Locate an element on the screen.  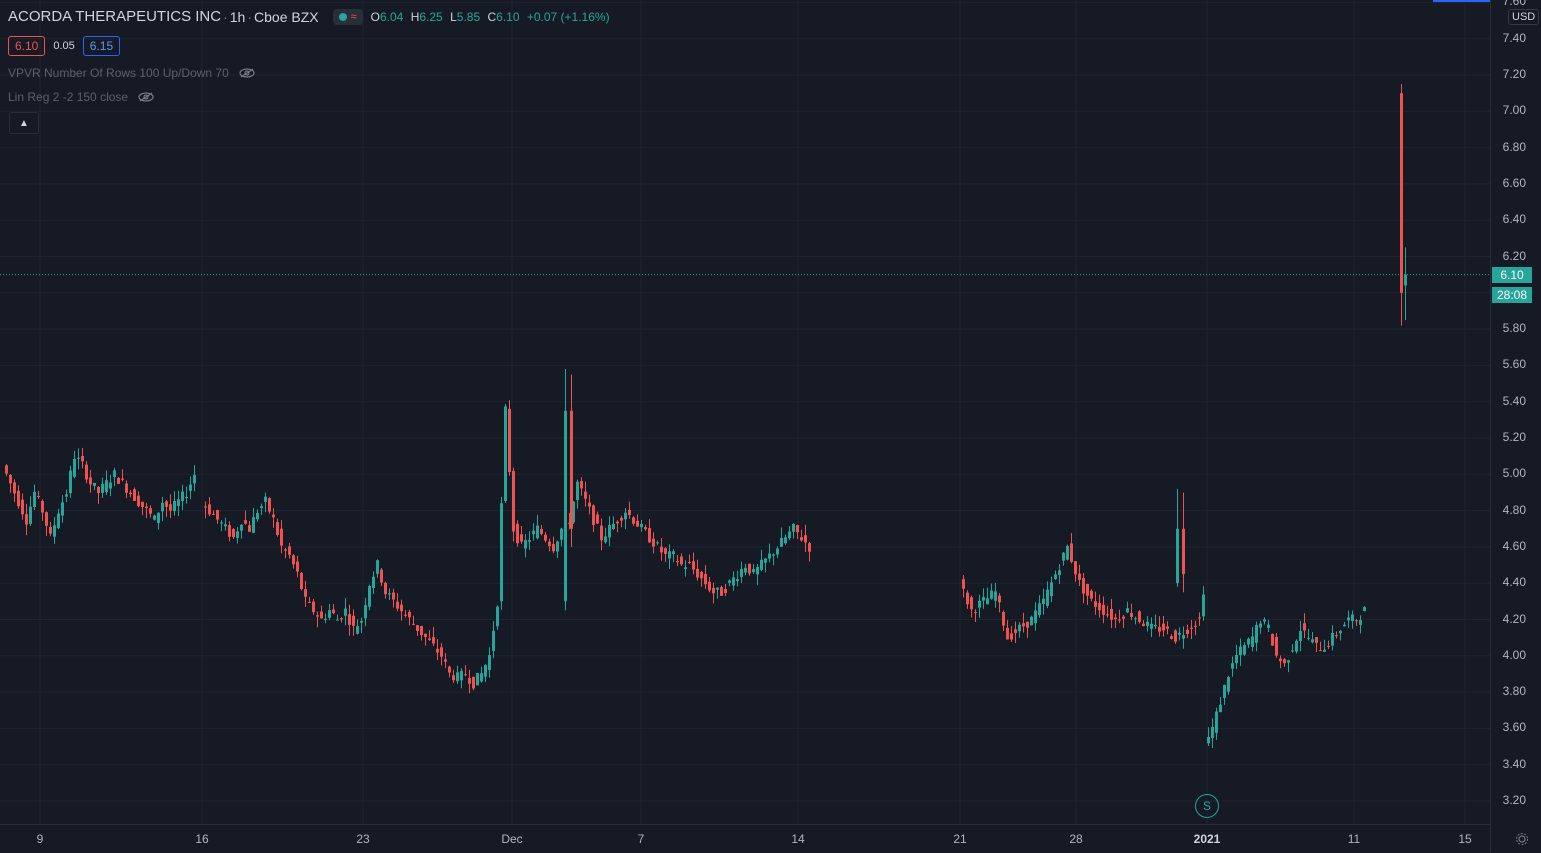
currency-label: USD is located at coordinates (1524, 17).